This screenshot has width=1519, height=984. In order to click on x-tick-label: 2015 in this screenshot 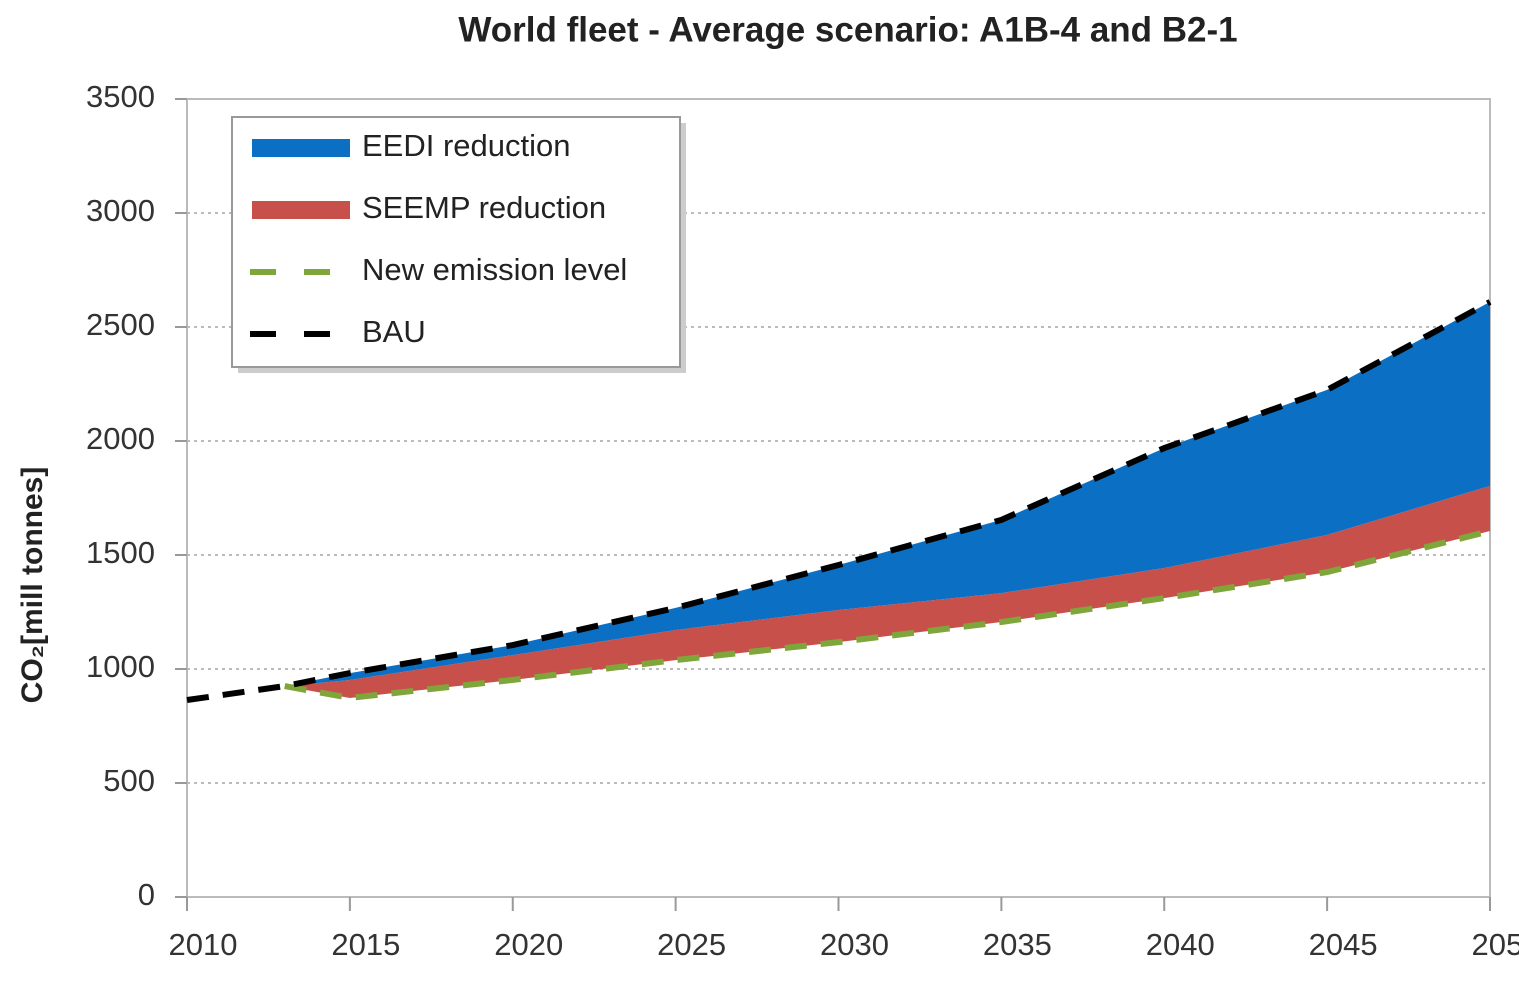, I will do `click(365, 944)`.